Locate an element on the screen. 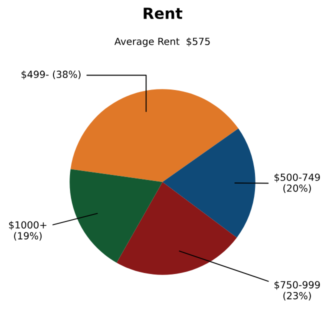 Image resolution: width=325 pixels, height=325 pixels. slice-label: $499- (38%) is located at coordinates (51, 75).